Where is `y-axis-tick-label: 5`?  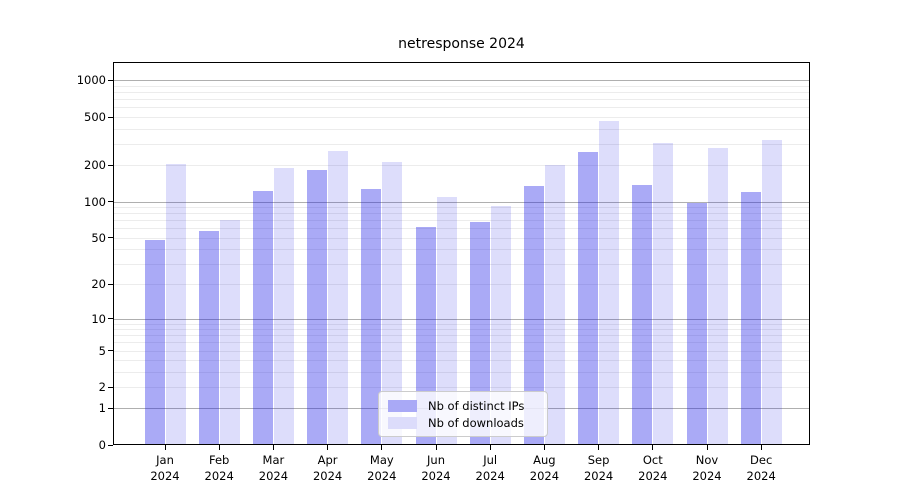 y-axis-tick-label: 5 is located at coordinates (102, 350).